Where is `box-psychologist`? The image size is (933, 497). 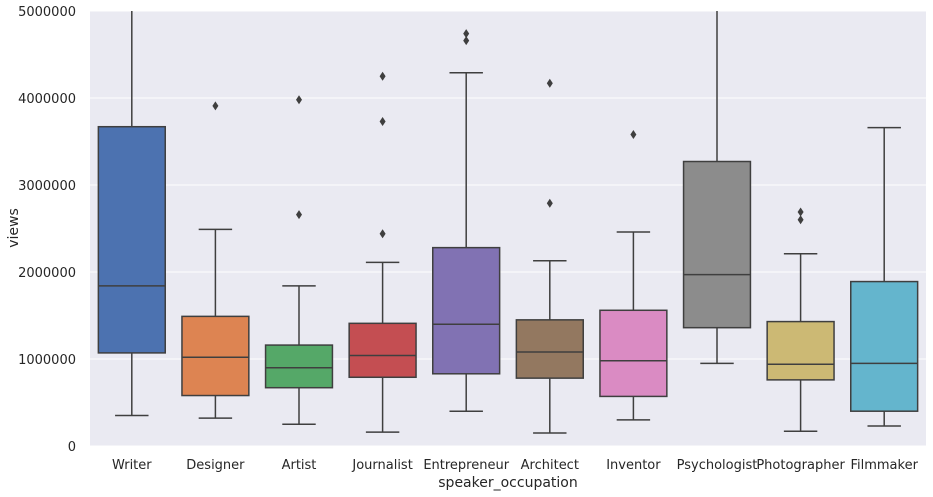 box-psychologist is located at coordinates (717, 188).